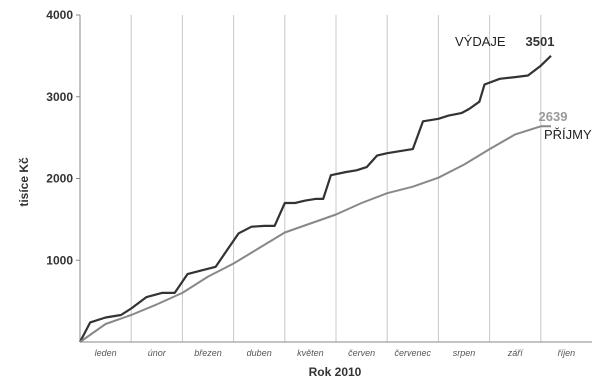 This screenshot has width=609, height=382. What do you see at coordinates (480, 41) in the screenshot?
I see `series-label-vydaje: VÝDAJE` at bounding box center [480, 41].